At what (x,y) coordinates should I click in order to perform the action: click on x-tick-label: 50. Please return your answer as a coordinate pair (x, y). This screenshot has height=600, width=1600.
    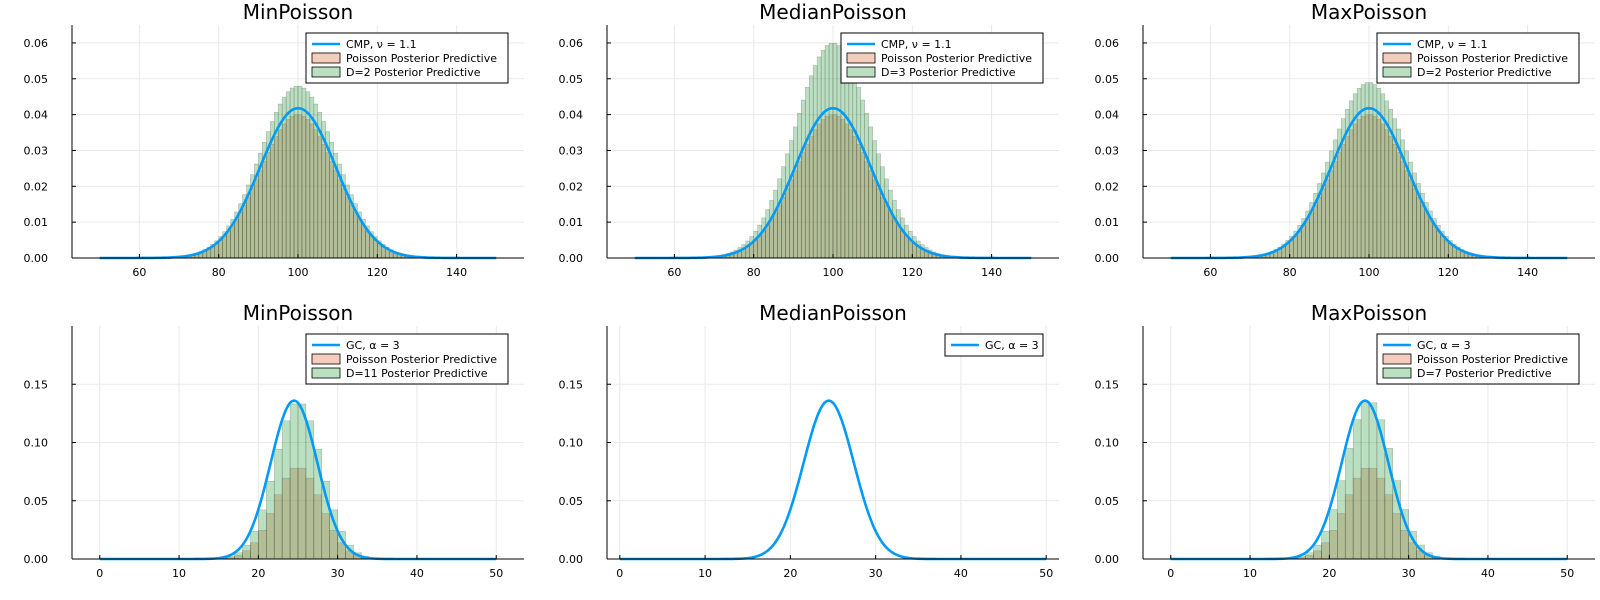
    Looking at the image, I should click on (1567, 573).